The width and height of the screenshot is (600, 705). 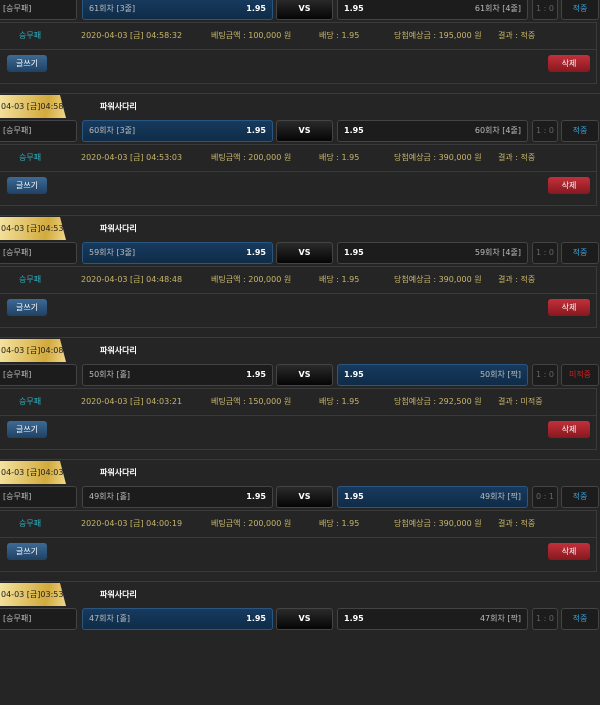 What do you see at coordinates (531, 401) in the screenshot?
I see `result-value: 미적중` at bounding box center [531, 401].